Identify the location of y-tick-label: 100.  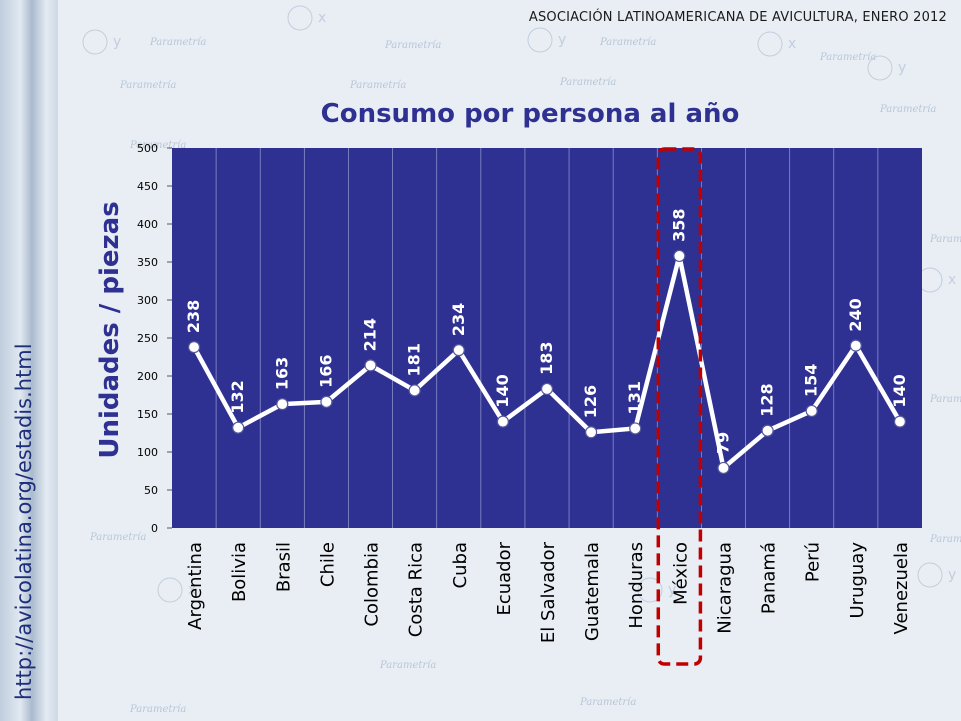
(147, 452).